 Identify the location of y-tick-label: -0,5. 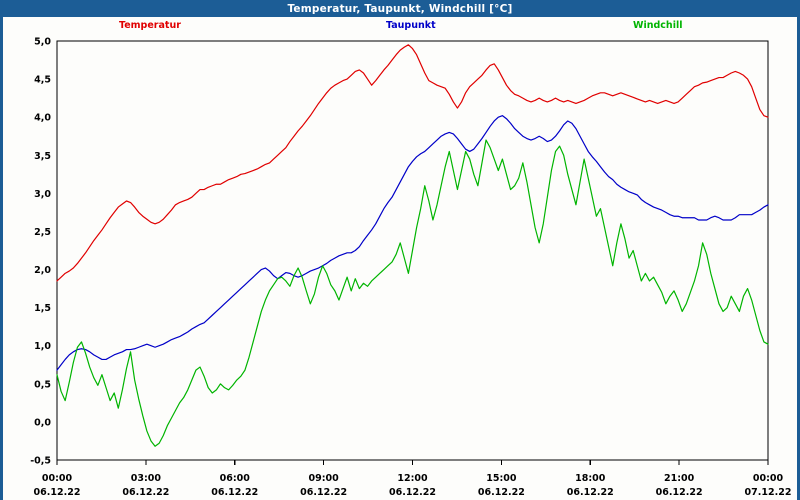
(40, 461).